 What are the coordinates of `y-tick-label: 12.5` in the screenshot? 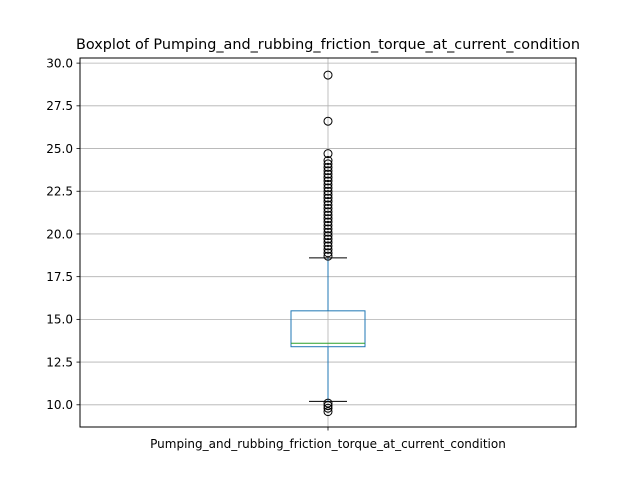 It's located at (59, 362).